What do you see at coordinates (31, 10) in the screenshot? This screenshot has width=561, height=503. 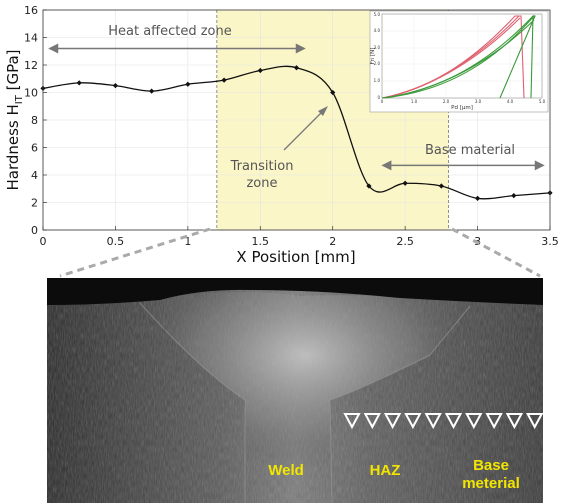 I see `y-tick-label: 16` at bounding box center [31, 10].